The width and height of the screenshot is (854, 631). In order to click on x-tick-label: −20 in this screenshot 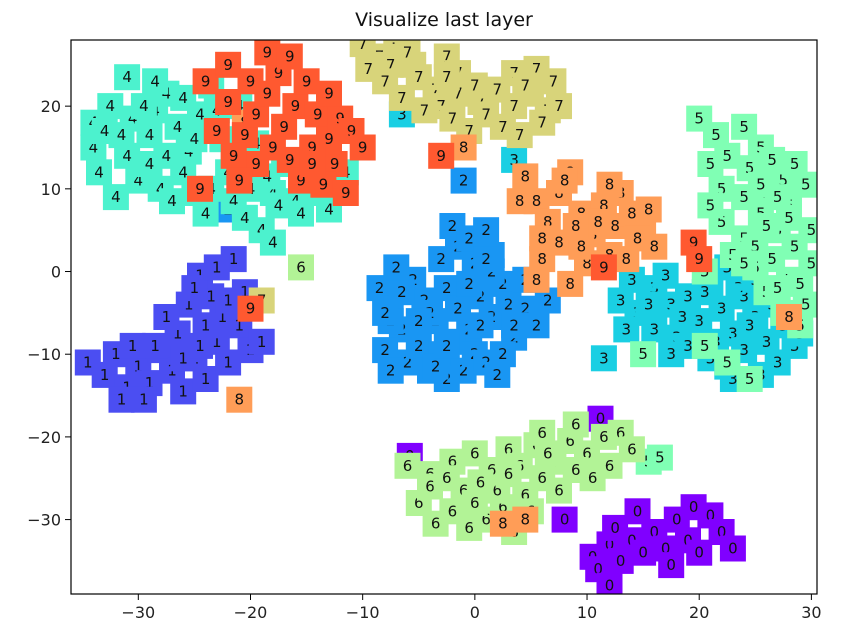, I will do `click(251, 612)`.